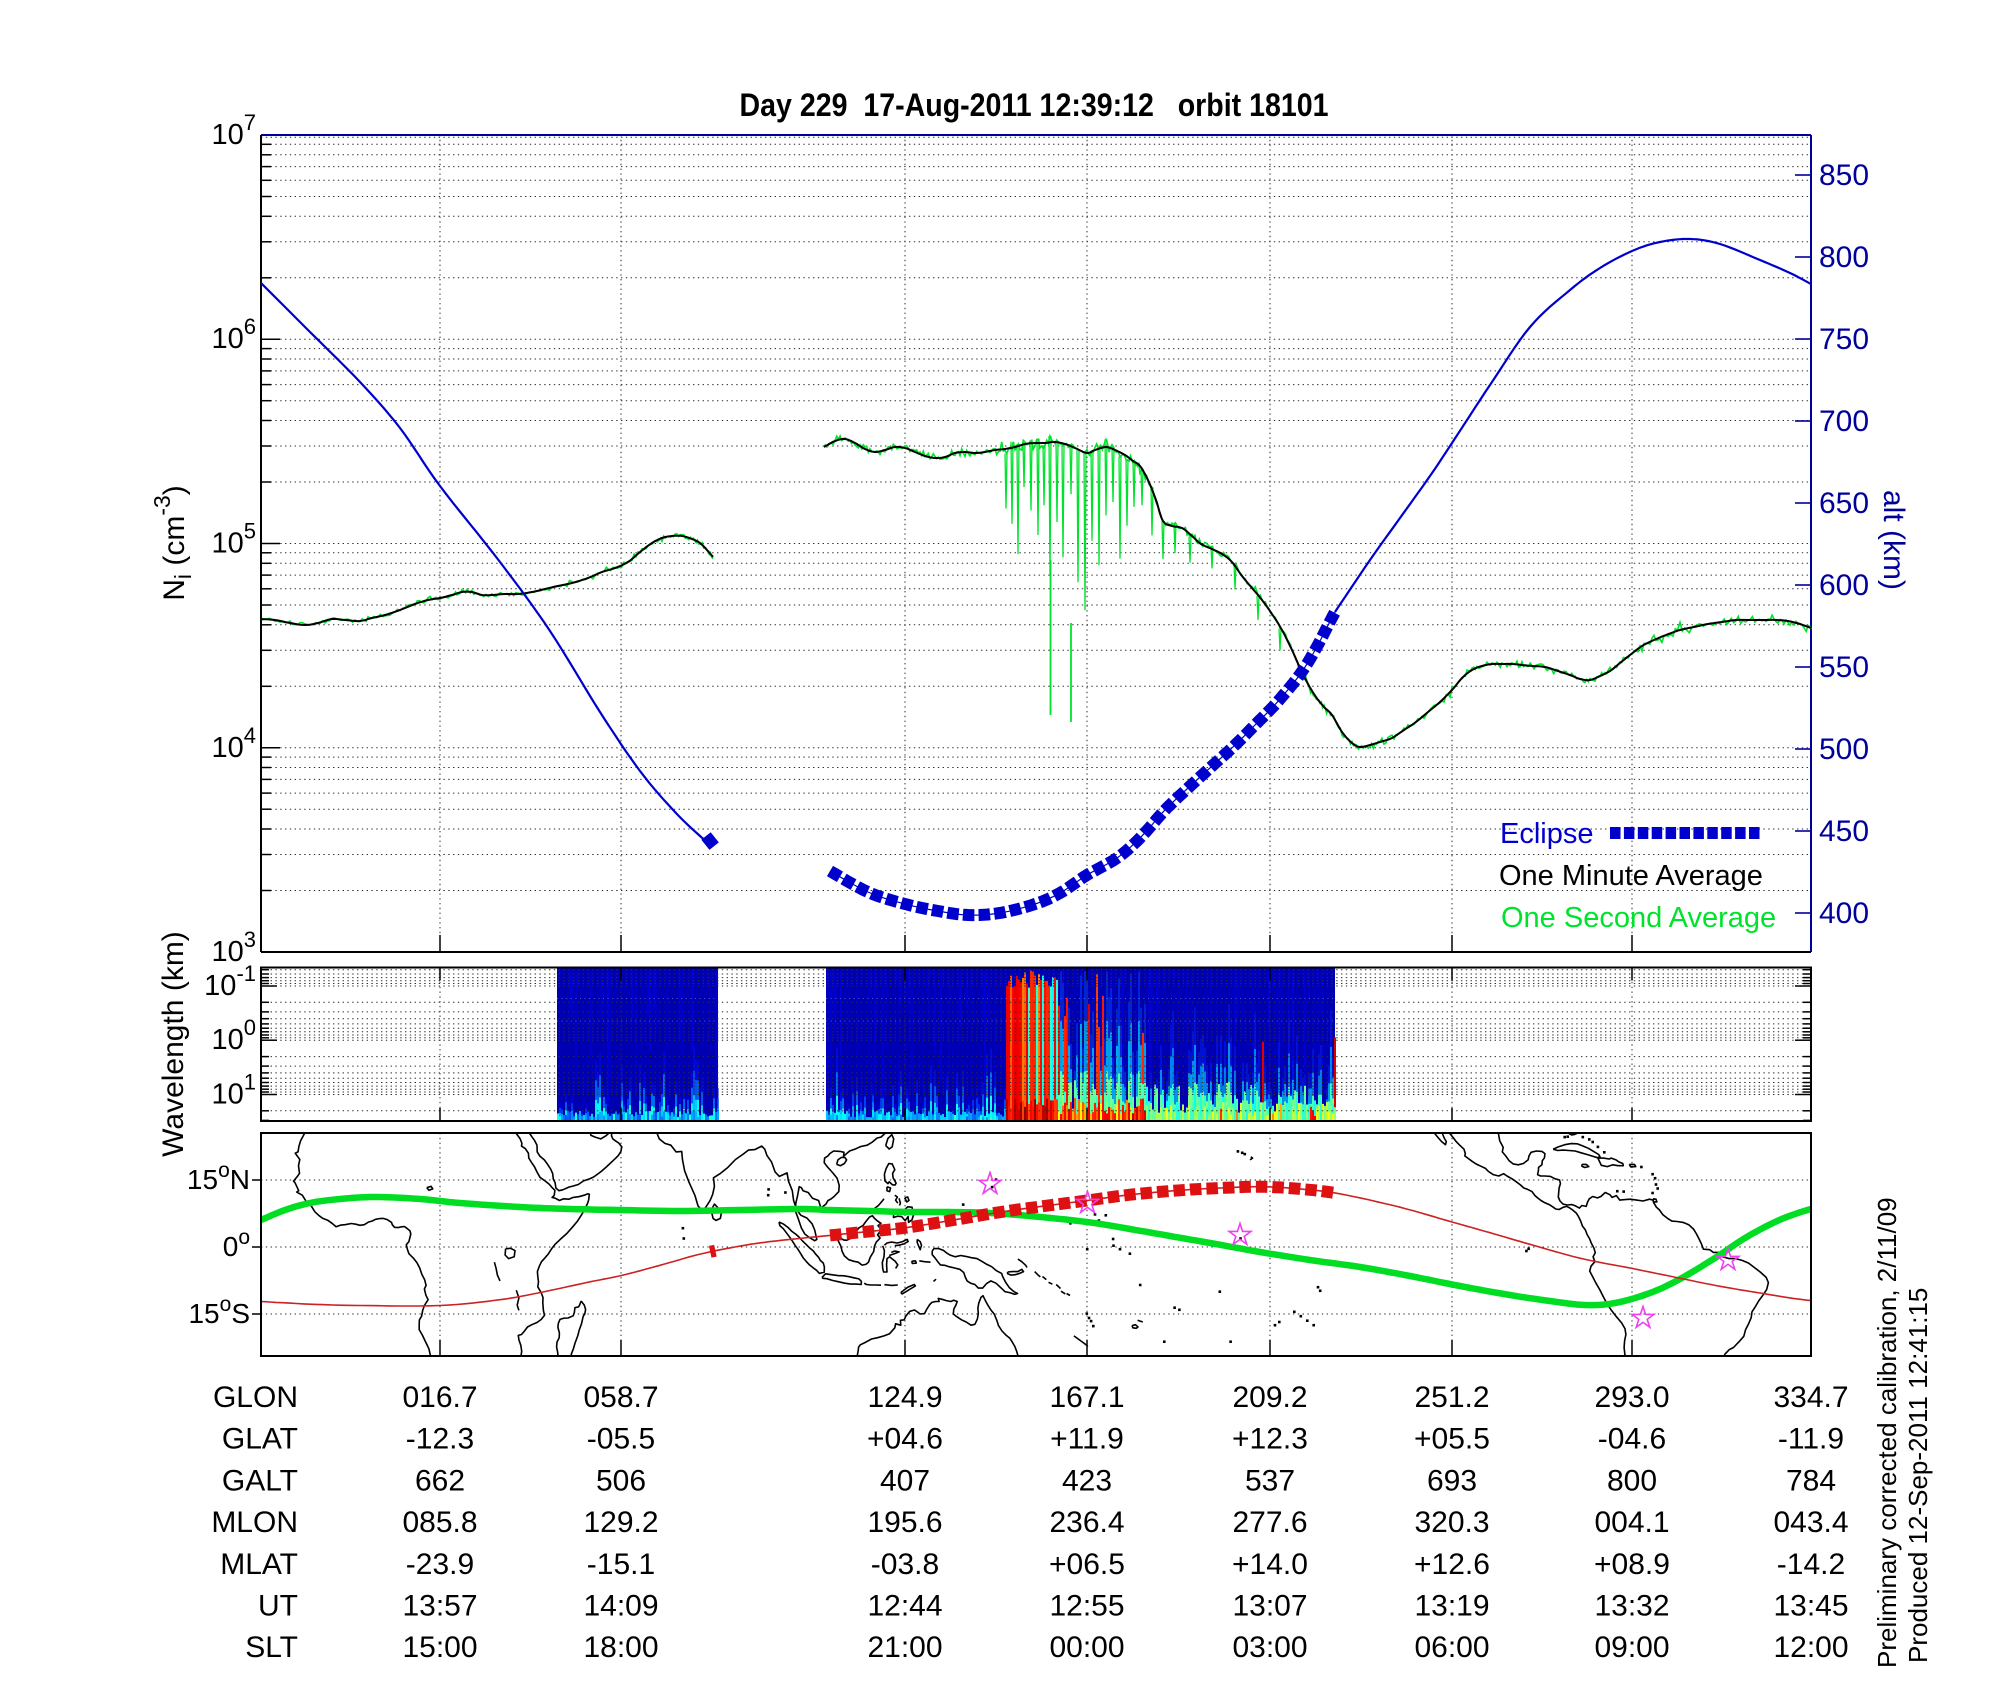  What do you see at coordinates (621, 1564) in the screenshot?
I see `svg-text: -15.1` at bounding box center [621, 1564].